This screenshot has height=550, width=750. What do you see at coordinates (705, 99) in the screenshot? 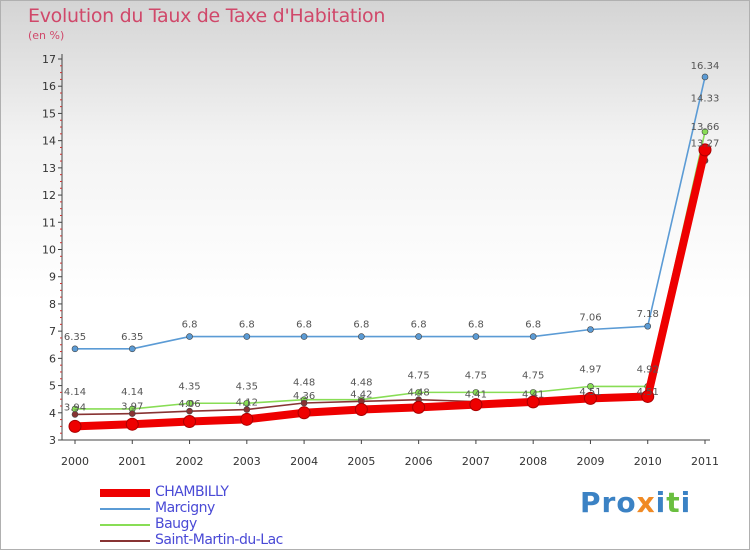
I see `data-label: 14.33` at bounding box center [705, 99].